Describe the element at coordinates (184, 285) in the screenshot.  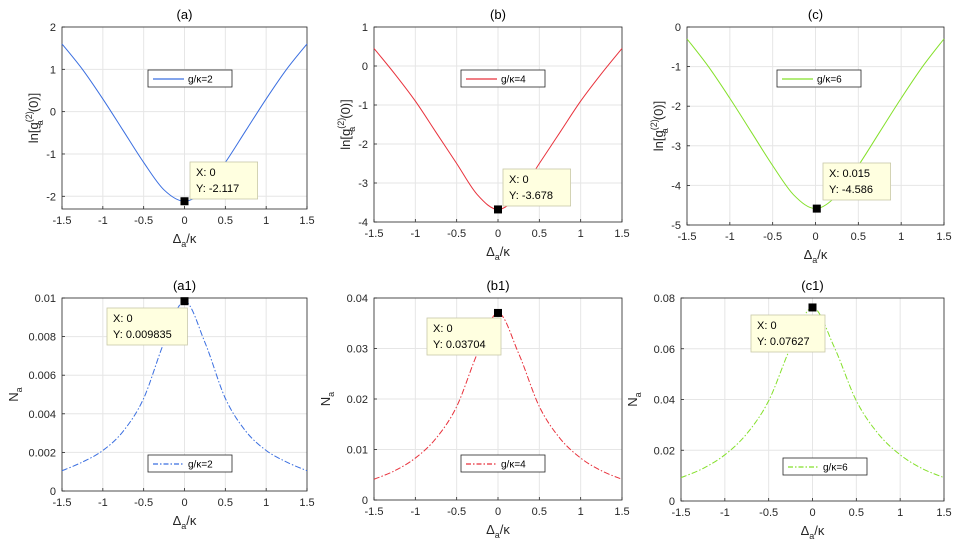
I see `subplot-title: (a1)` at that location.